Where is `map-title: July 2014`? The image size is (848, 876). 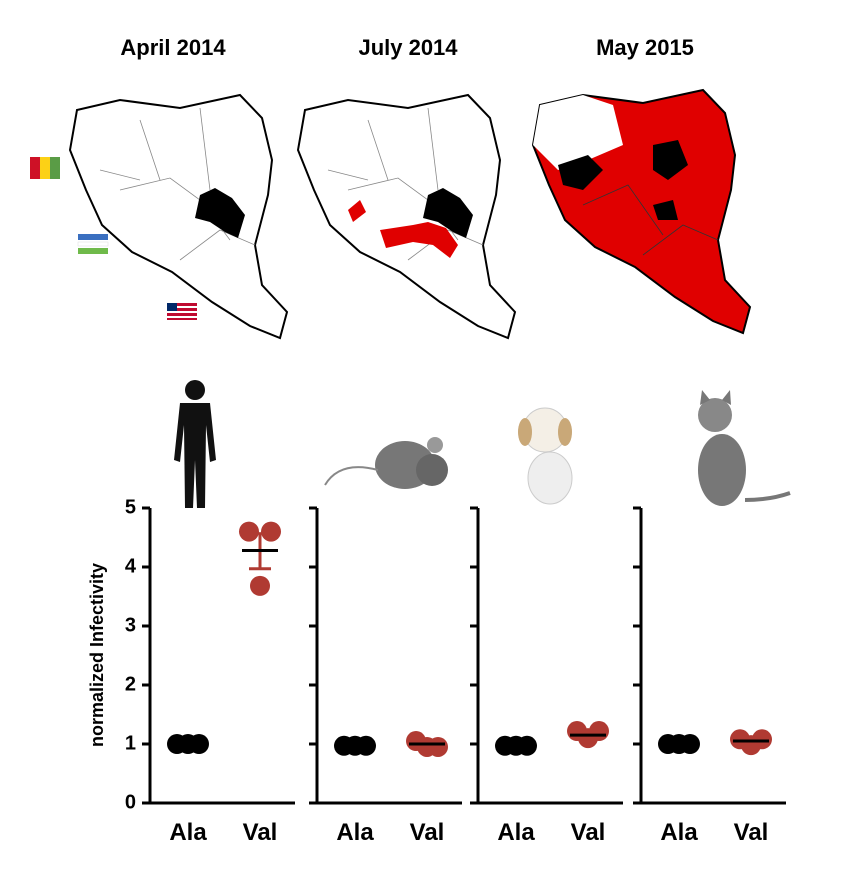 map-title: July 2014 is located at coordinates (408, 47).